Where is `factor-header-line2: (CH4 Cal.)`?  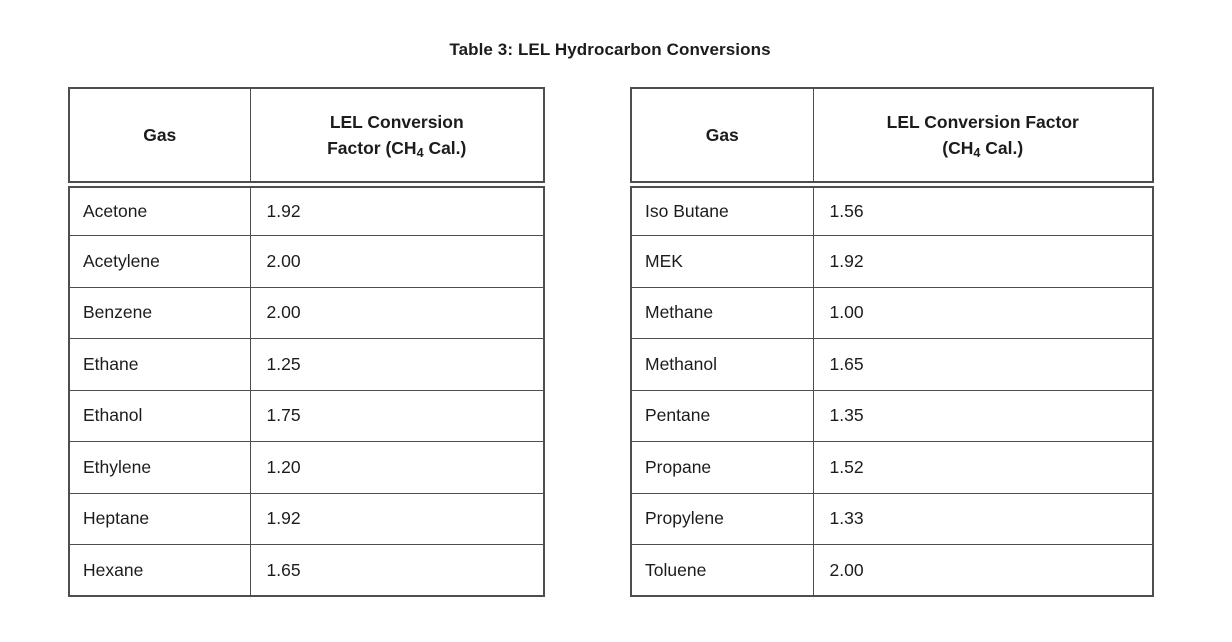
factor-header-line2: (CH4 Cal.) is located at coordinates (983, 149).